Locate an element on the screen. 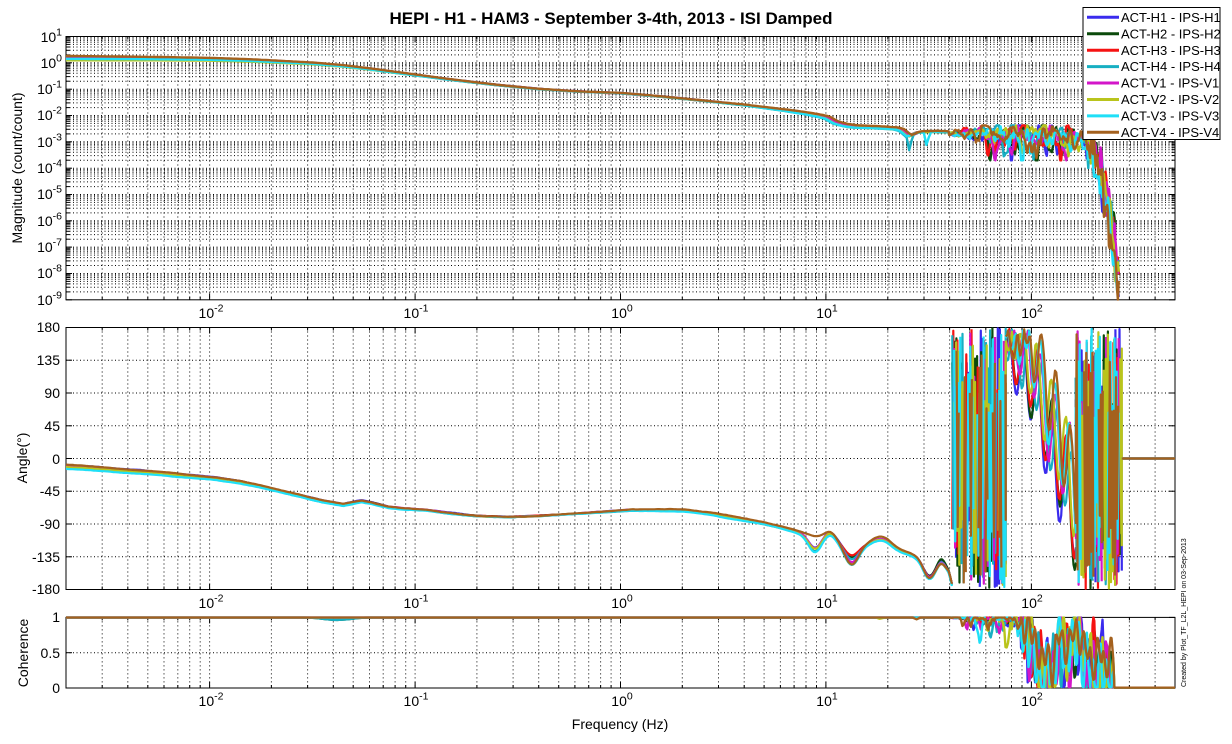 The width and height of the screenshot is (1232, 744). svg-text: ACT-H1 - IPS-H1 is located at coordinates (1171, 17).